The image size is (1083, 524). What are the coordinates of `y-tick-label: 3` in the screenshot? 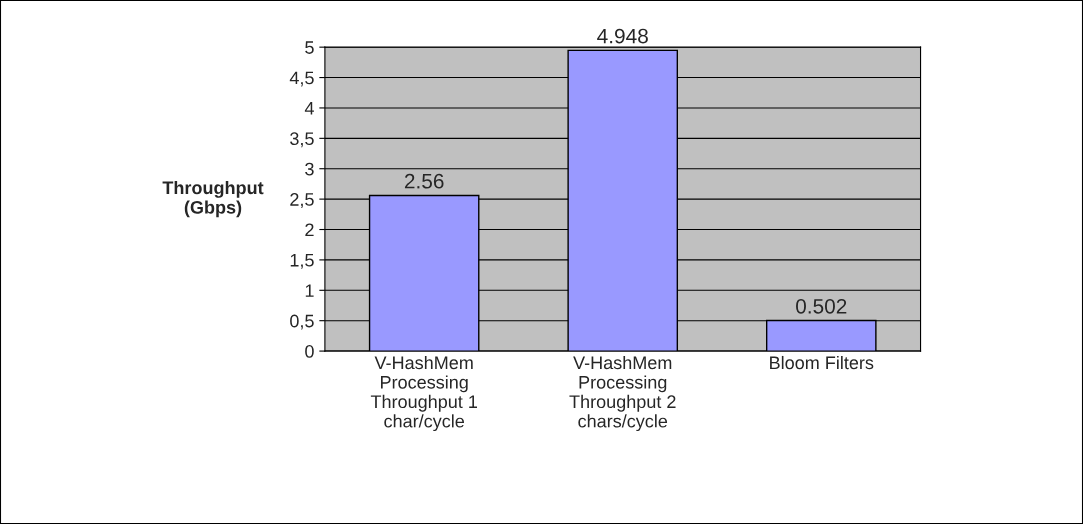 It's located at (309, 169).